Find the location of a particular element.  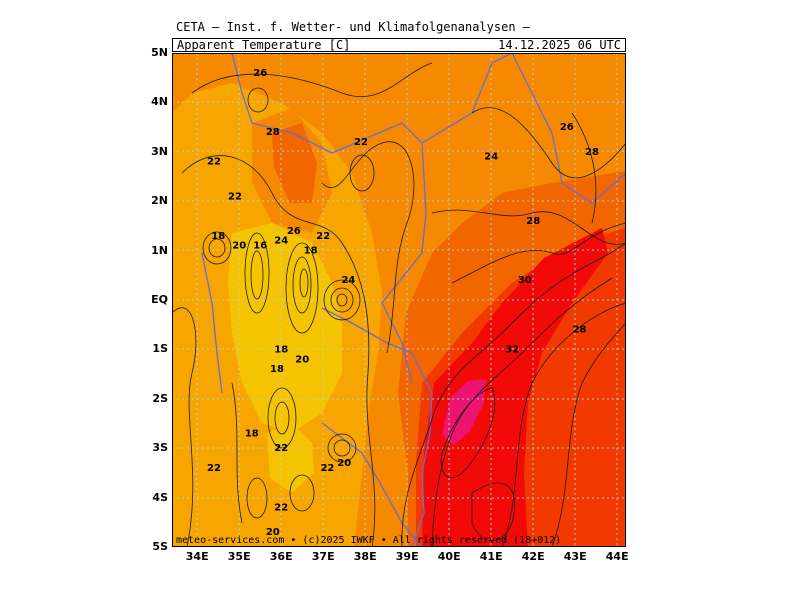

lon-label: 40E is located at coordinates (449, 556).